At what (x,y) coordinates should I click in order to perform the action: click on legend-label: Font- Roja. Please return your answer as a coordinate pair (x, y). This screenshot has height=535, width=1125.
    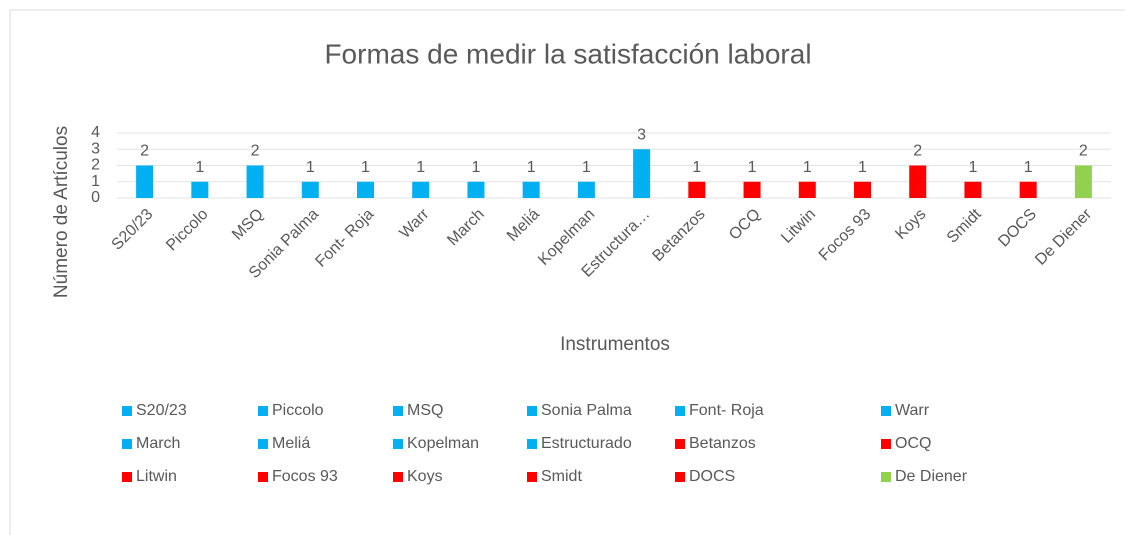
    Looking at the image, I should click on (726, 410).